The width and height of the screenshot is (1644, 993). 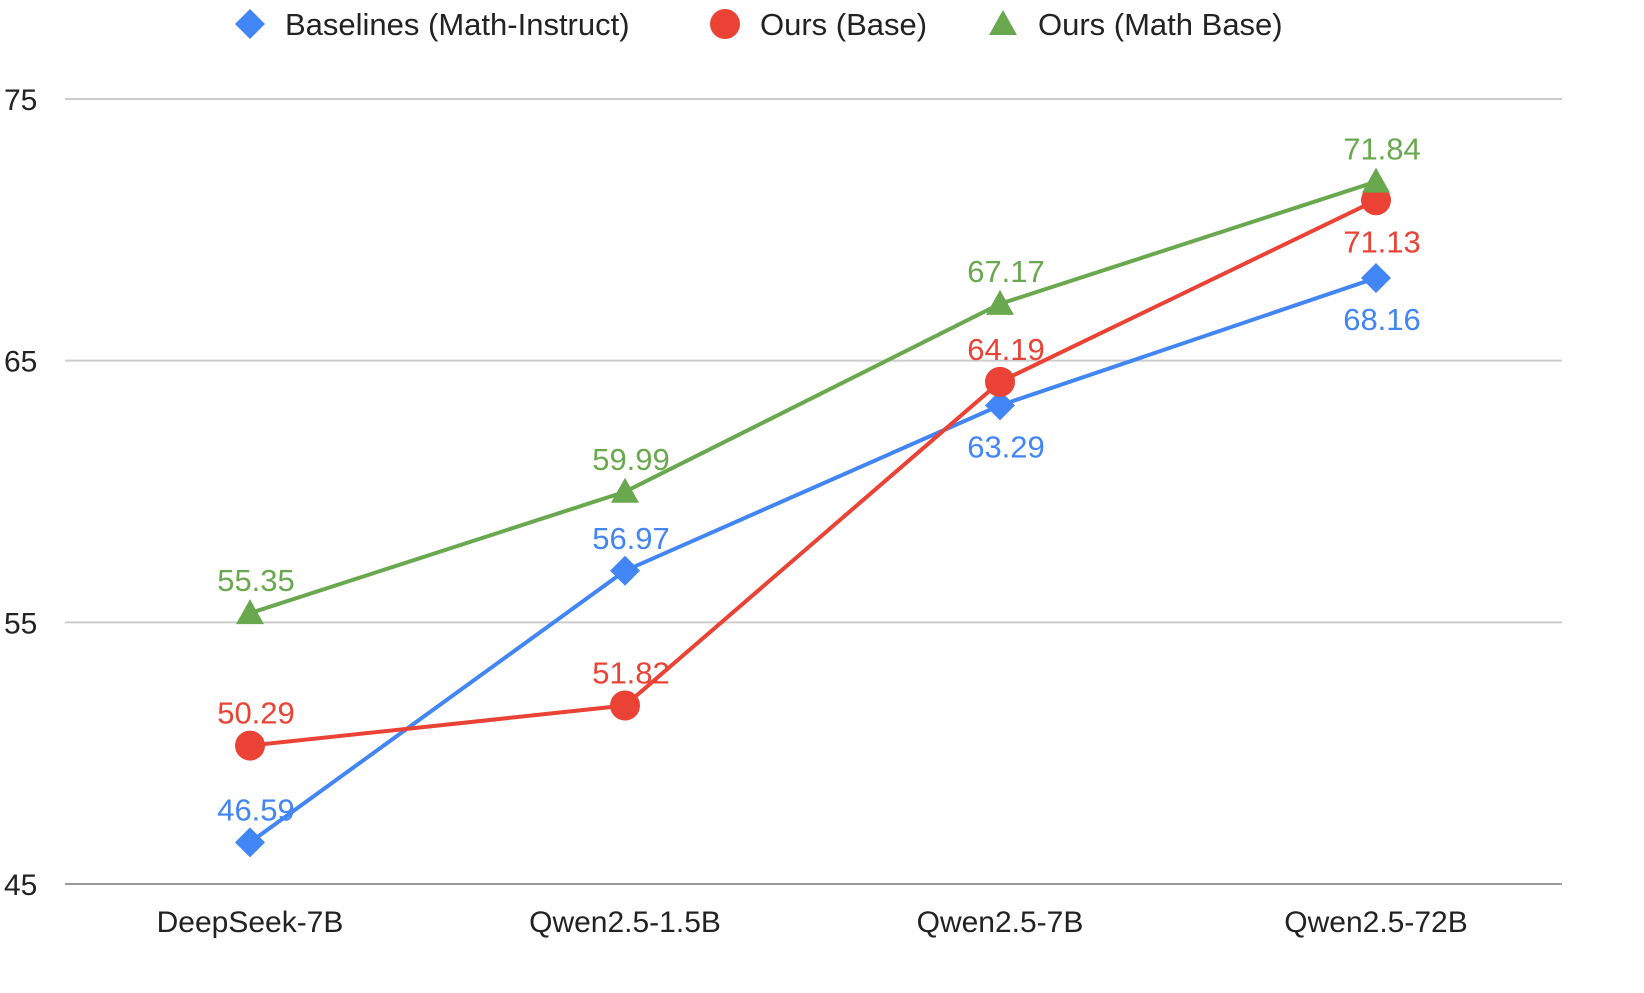 What do you see at coordinates (250, 922) in the screenshot?
I see `x-tick-label: DeepSeek-7B` at bounding box center [250, 922].